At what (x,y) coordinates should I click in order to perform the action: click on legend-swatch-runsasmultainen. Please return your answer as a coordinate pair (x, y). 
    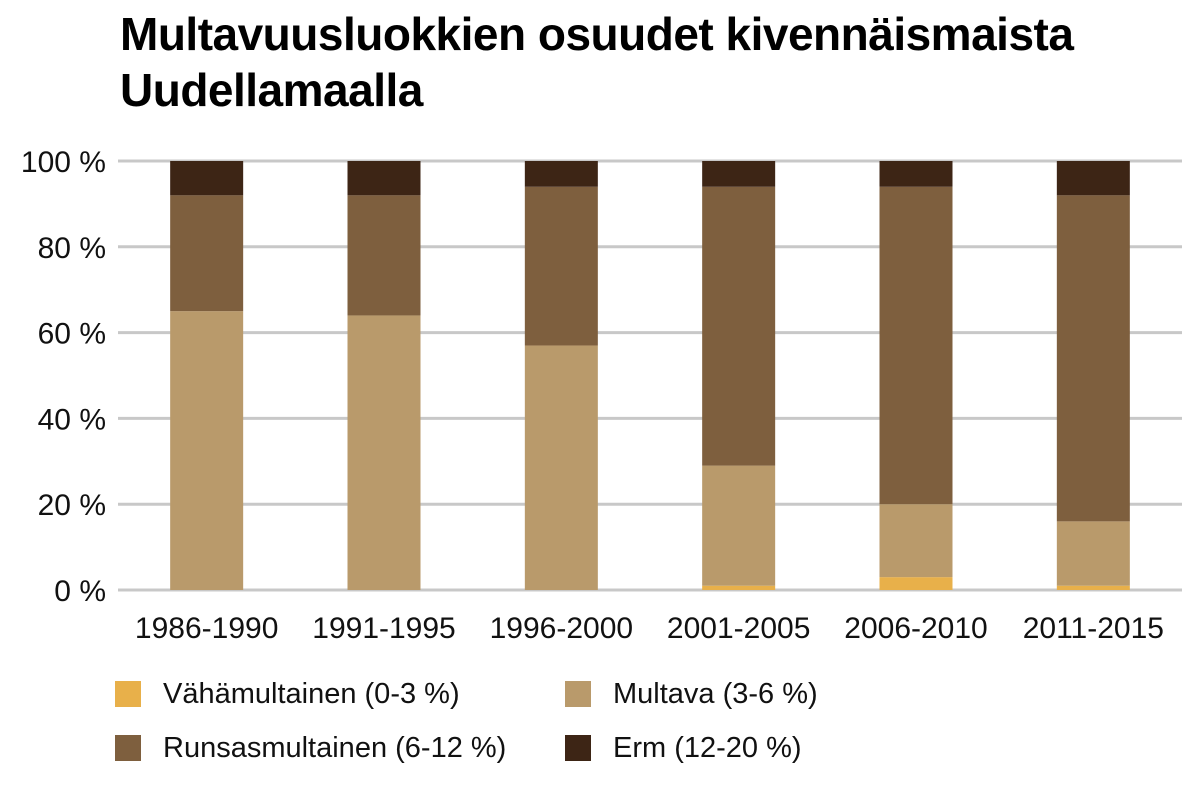
    Looking at the image, I should click on (128, 748).